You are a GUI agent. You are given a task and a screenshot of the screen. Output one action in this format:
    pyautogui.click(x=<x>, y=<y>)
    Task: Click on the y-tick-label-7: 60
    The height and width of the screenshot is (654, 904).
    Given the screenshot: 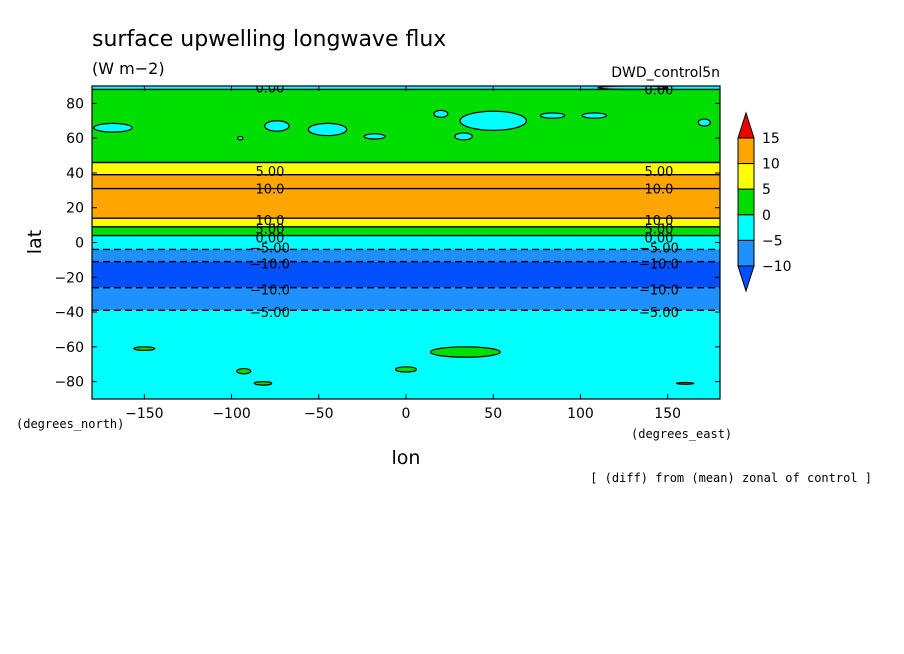 What is the action you would take?
    pyautogui.click(x=75, y=139)
    